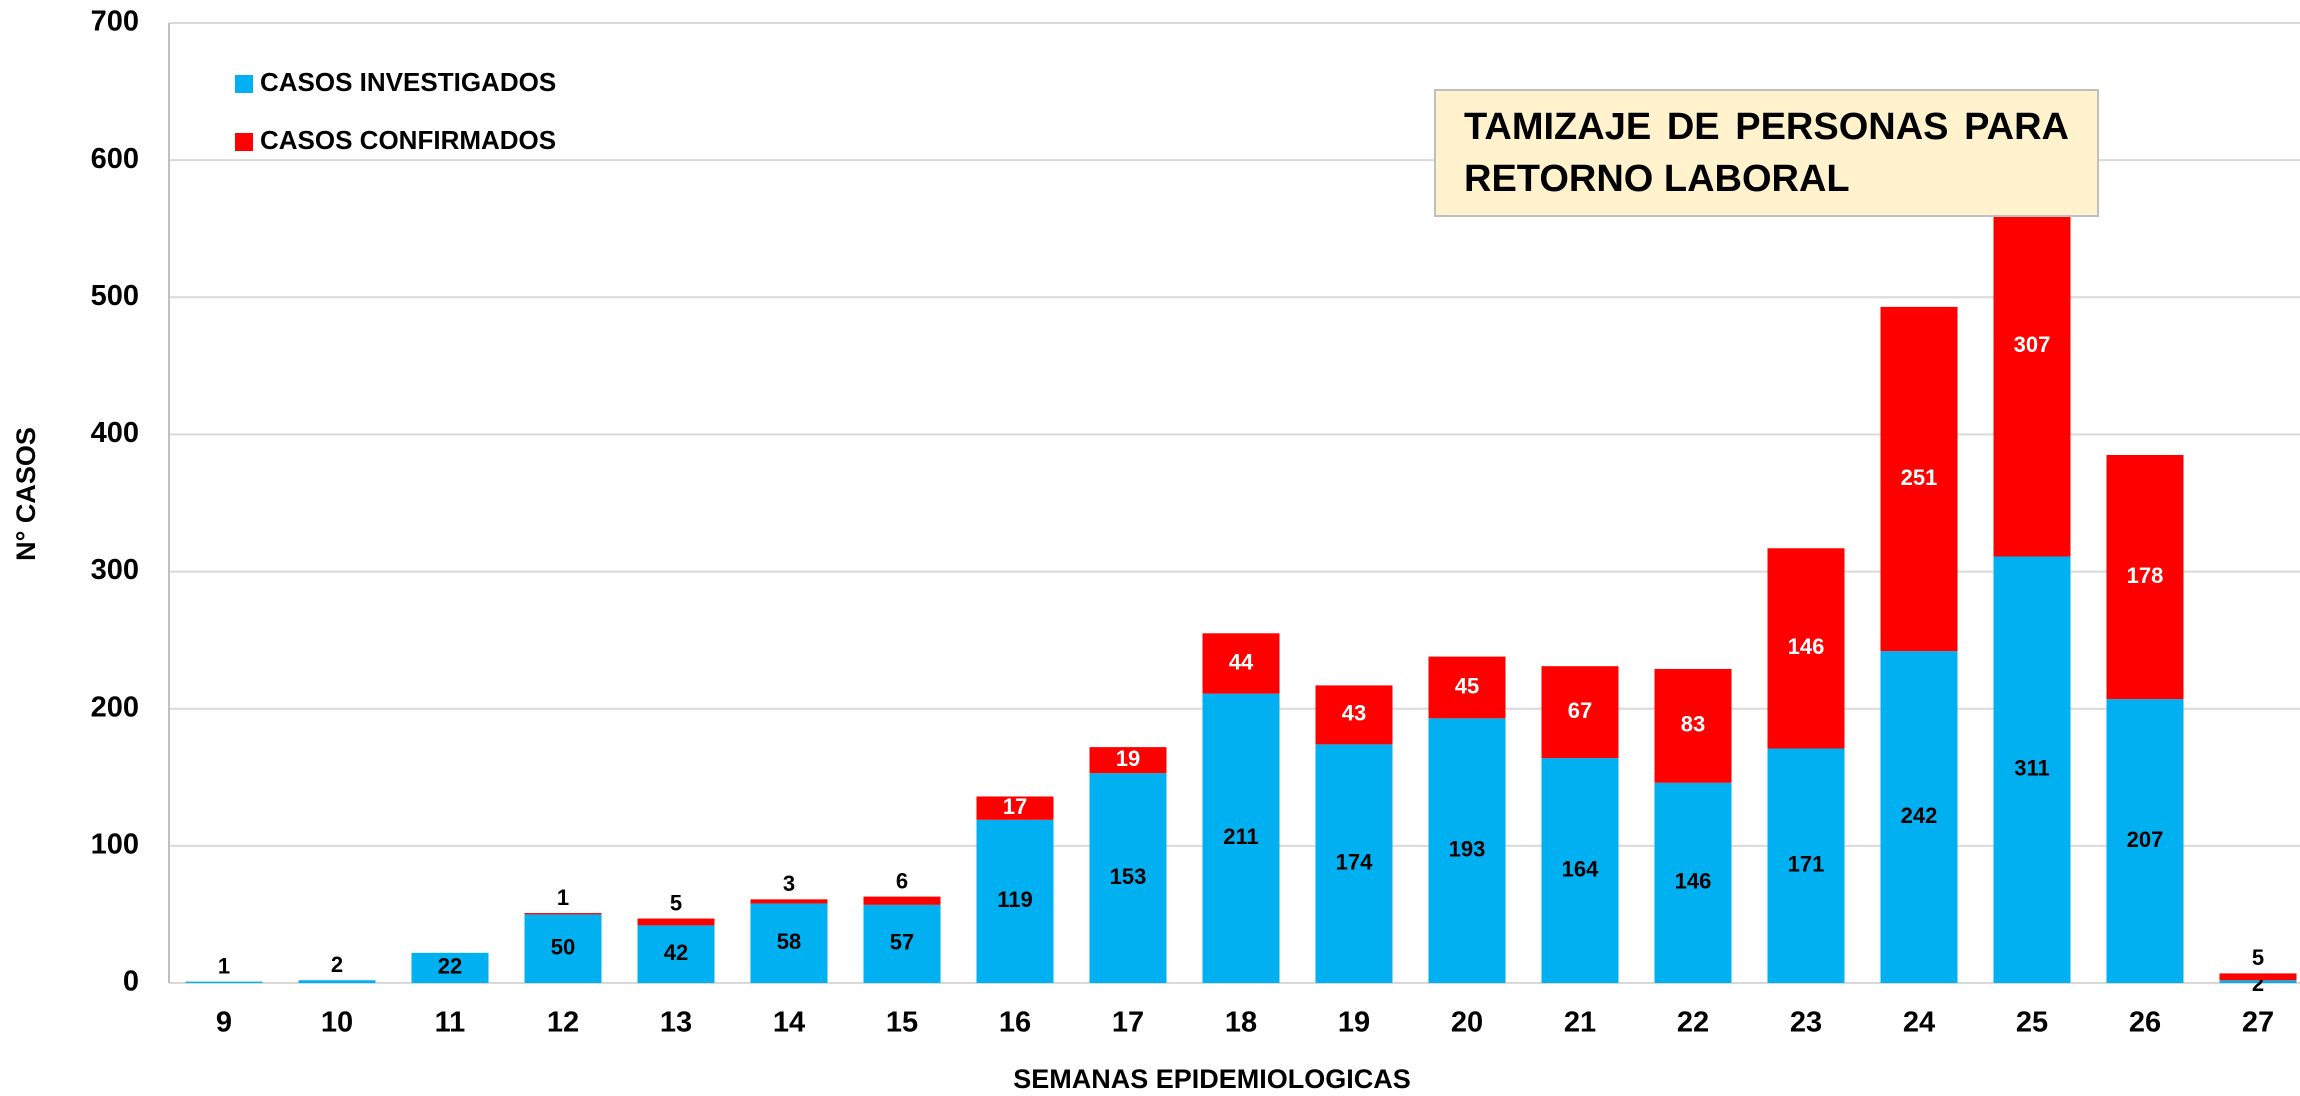  I want to click on y-tick-label: 700, so click(115, 22).